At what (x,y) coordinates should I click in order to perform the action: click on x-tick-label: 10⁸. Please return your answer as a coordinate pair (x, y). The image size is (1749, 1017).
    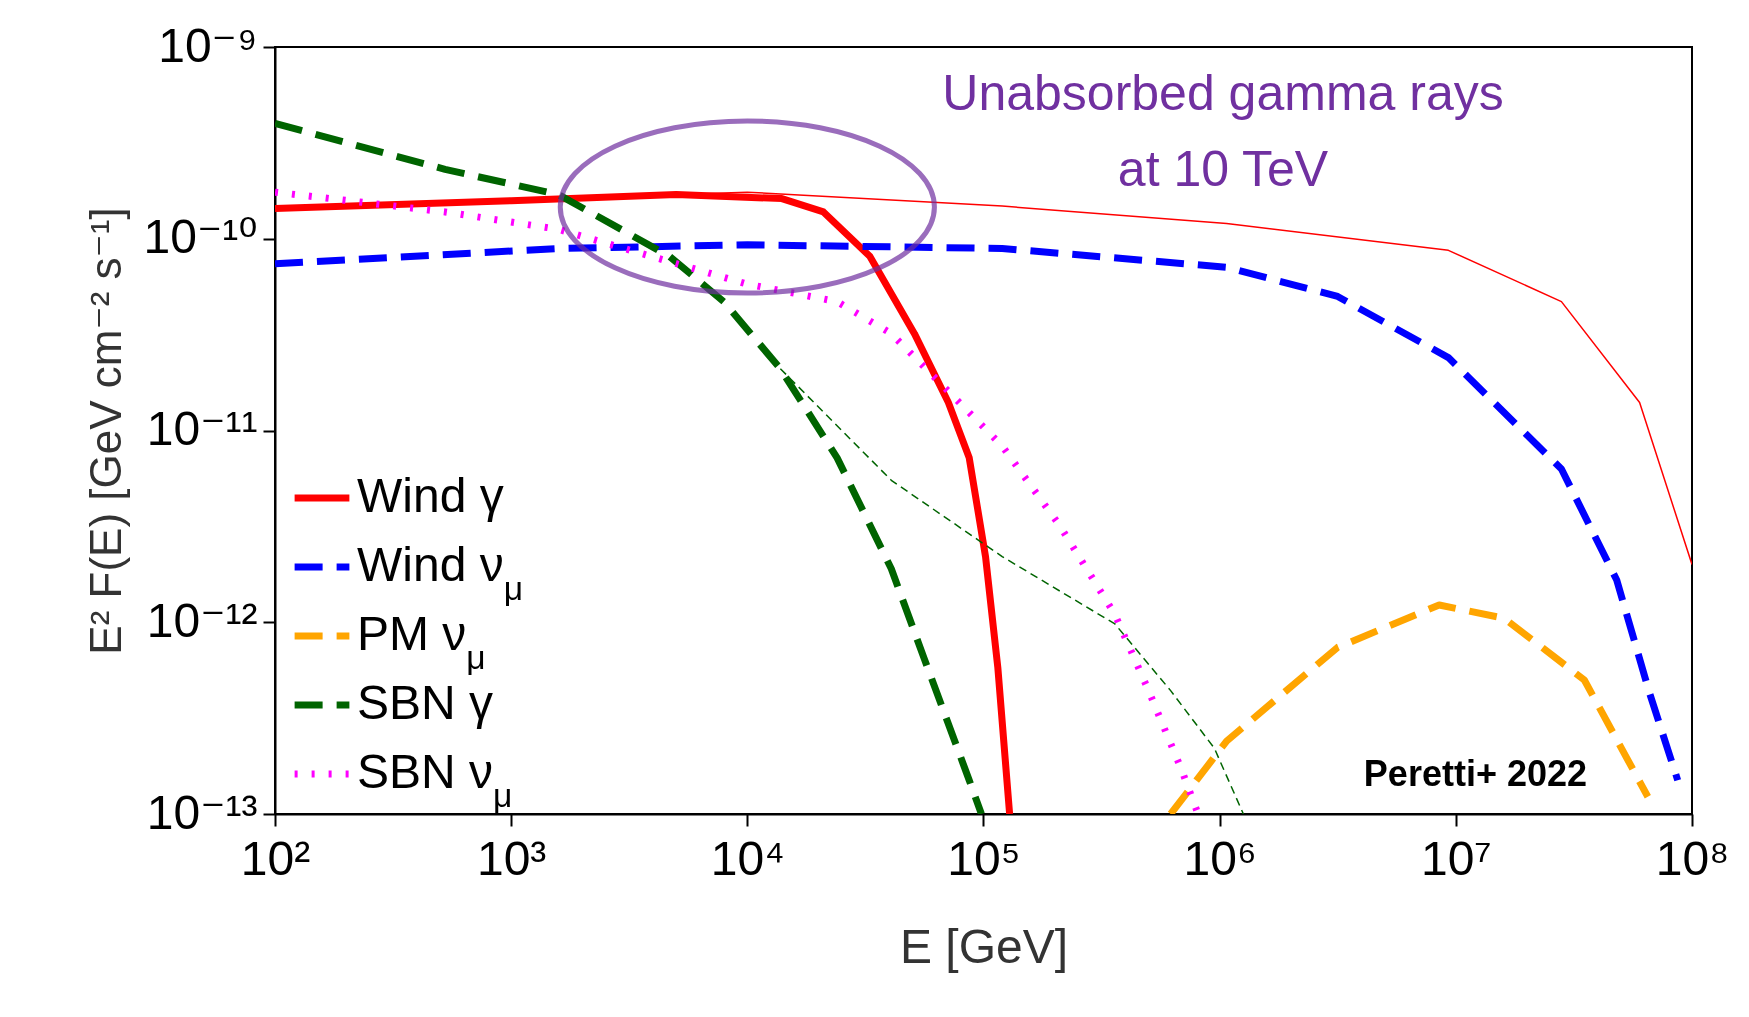
    Looking at the image, I should click on (1692, 858).